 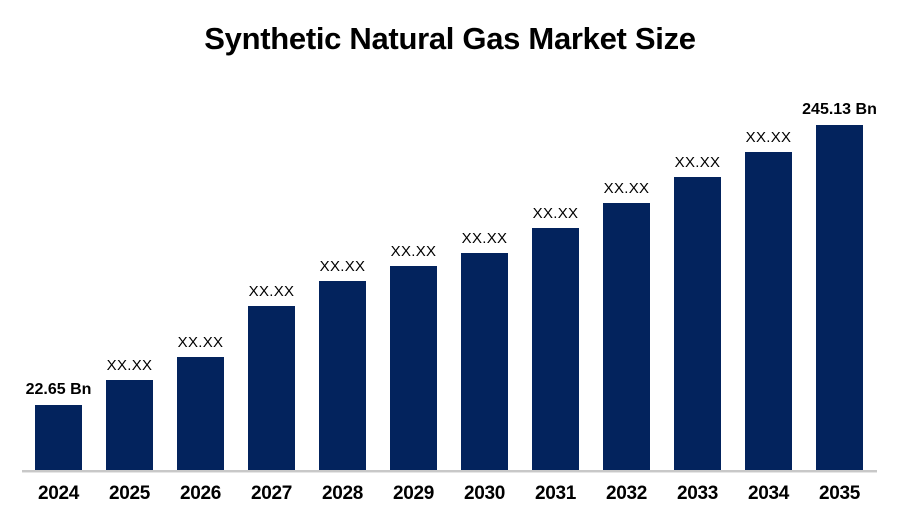 I want to click on bar-value-label-2035: 245.13 Bn, so click(x=839, y=109).